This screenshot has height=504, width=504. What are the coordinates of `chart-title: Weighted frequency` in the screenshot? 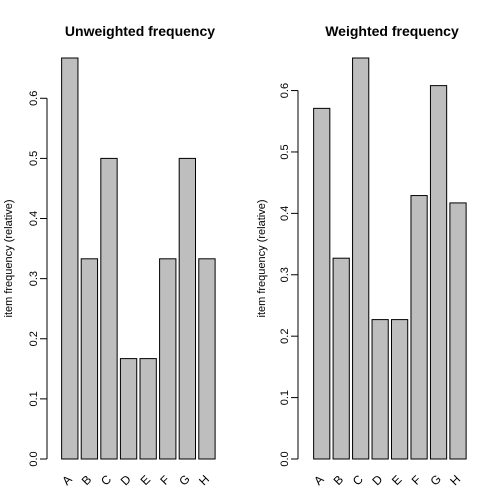 It's located at (392, 31).